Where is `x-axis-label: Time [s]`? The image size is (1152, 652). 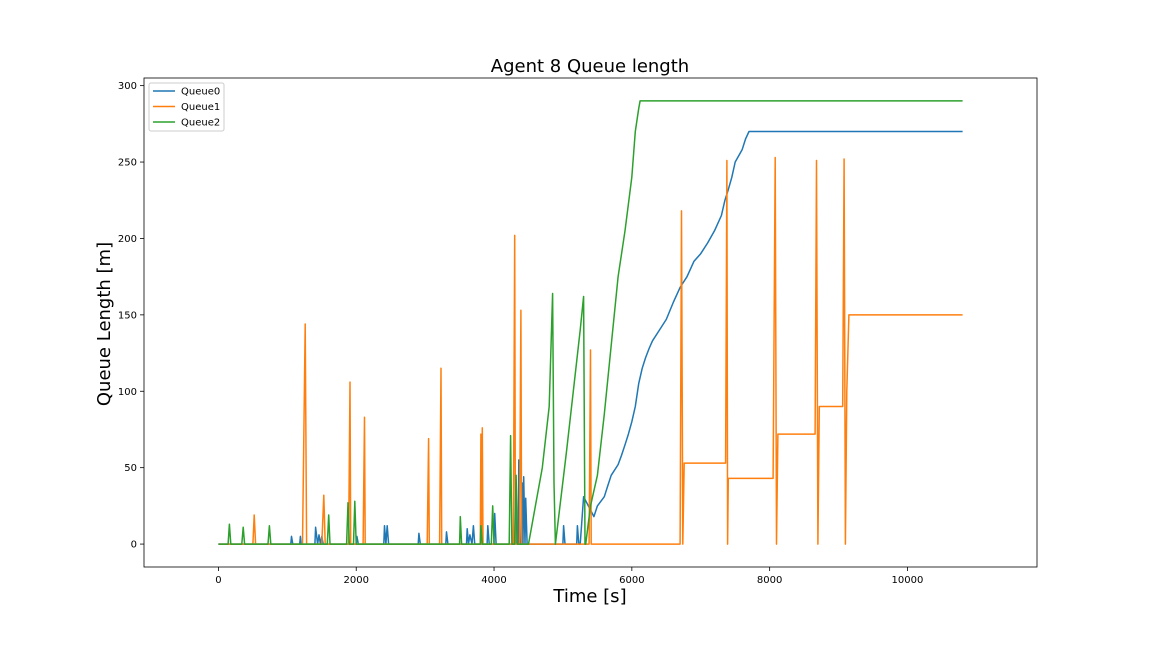 x-axis-label: Time [s] is located at coordinates (589, 596).